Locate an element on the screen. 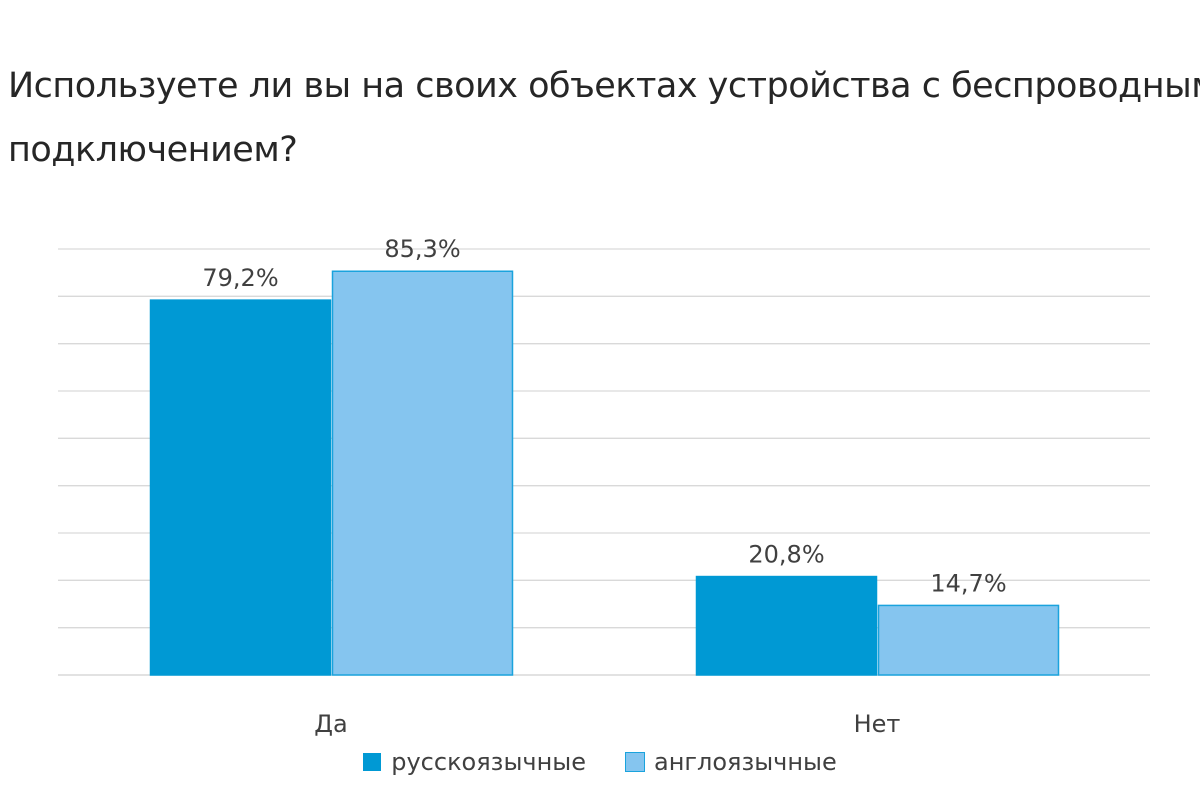 The width and height of the screenshot is (1200, 800). category-label: Нет is located at coordinates (877, 724).